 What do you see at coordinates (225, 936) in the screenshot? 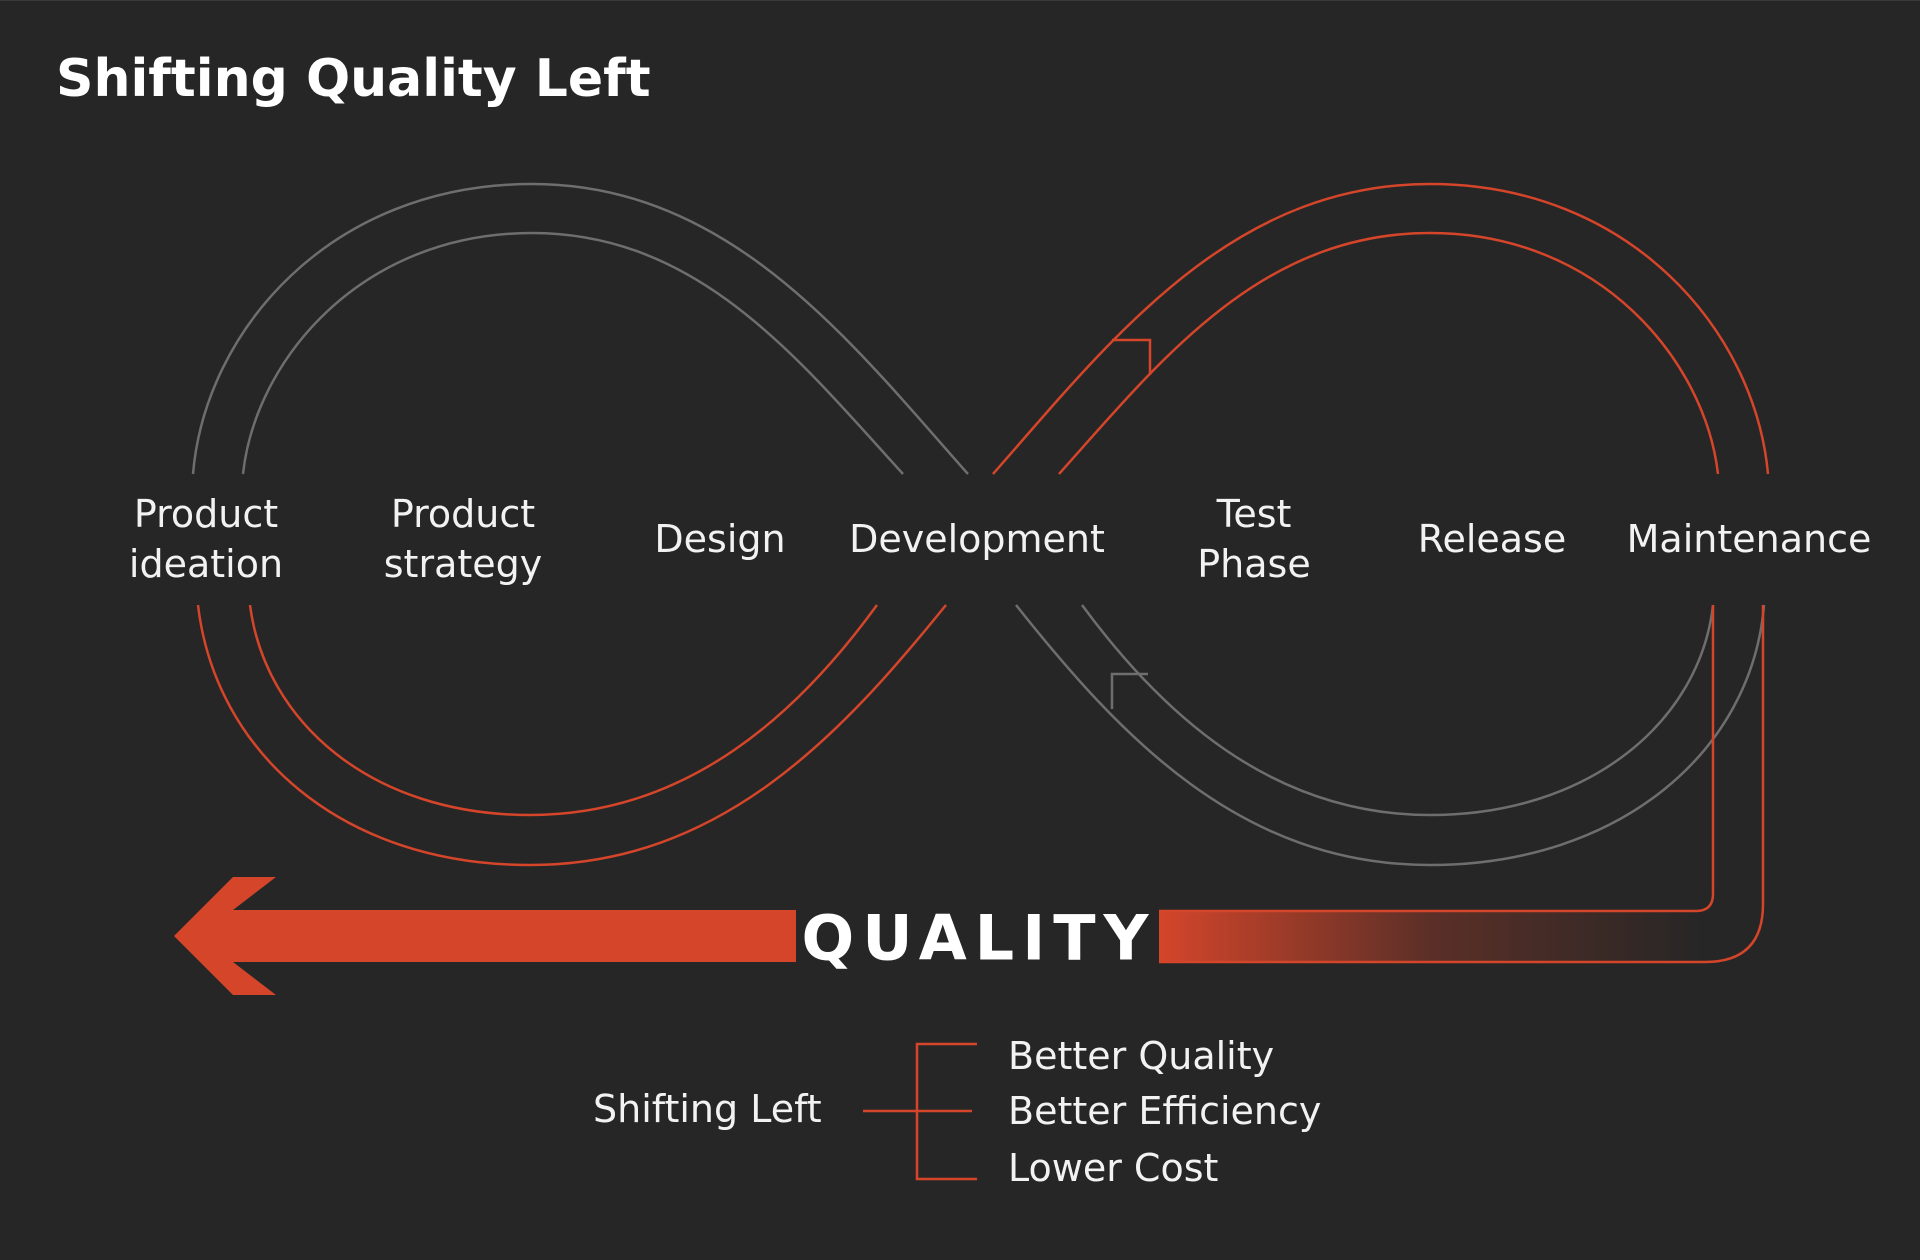
I see `left-arrow-head` at bounding box center [225, 936].